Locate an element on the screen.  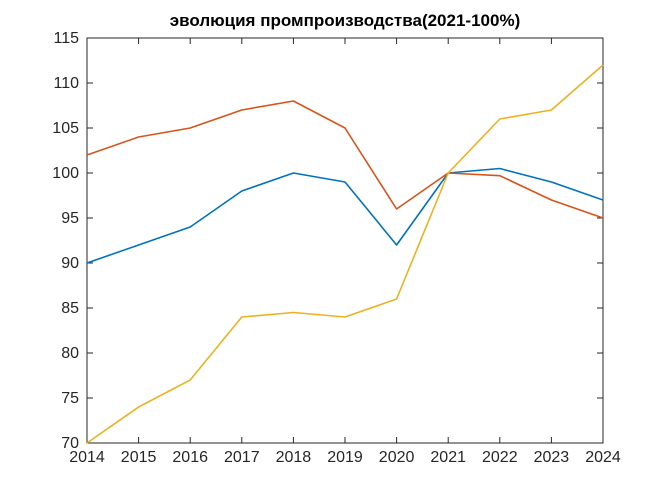
y-tick-label: 85 is located at coordinates (70, 308).